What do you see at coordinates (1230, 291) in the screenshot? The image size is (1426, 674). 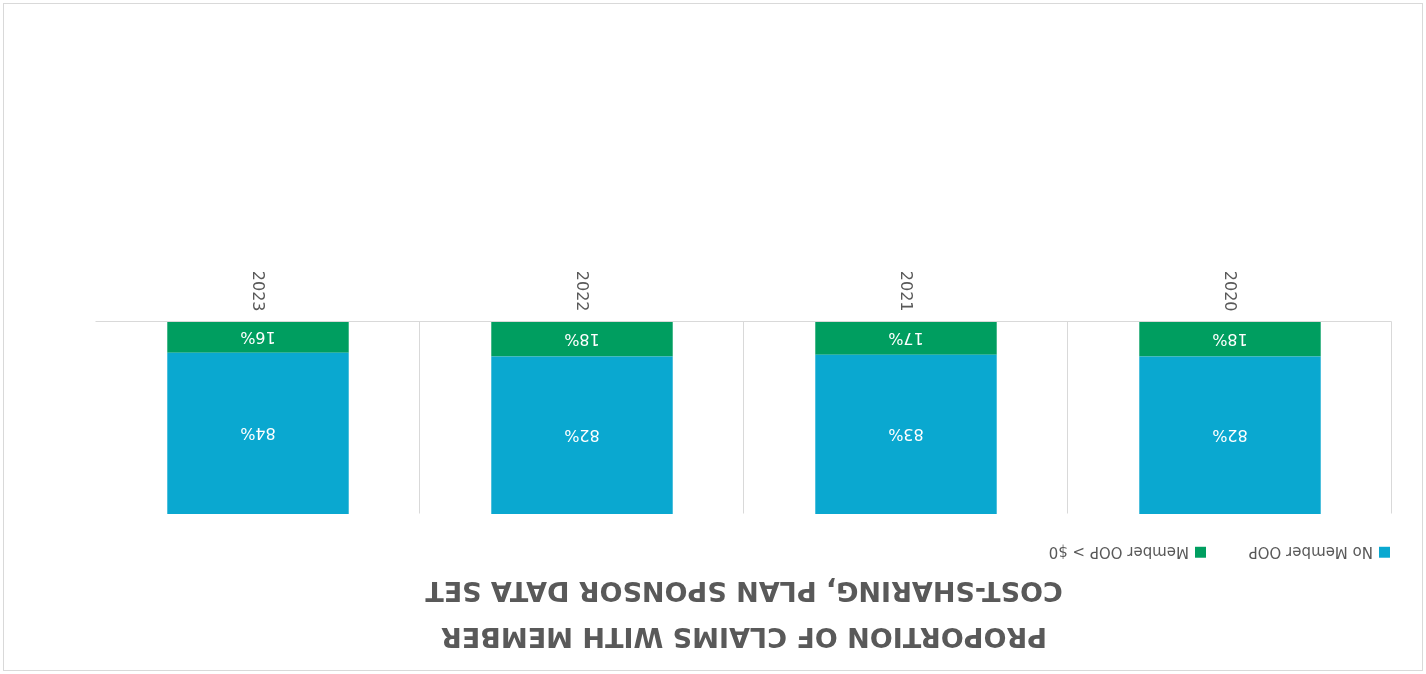 I see `x-tick-label: 2020` at bounding box center [1230, 291].